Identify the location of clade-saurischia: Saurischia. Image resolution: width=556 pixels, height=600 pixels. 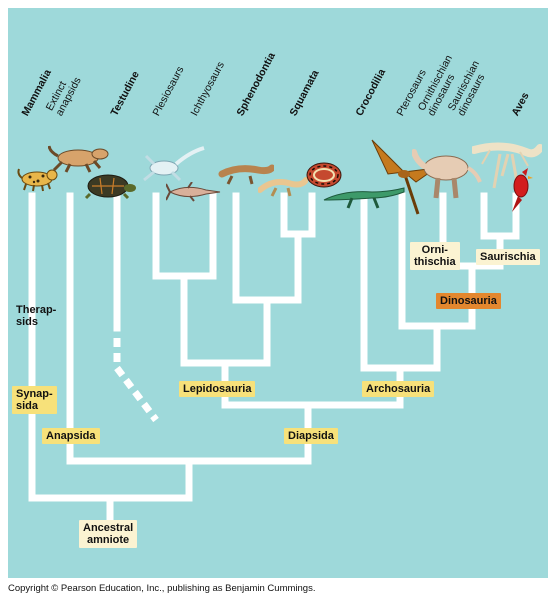
(508, 257).